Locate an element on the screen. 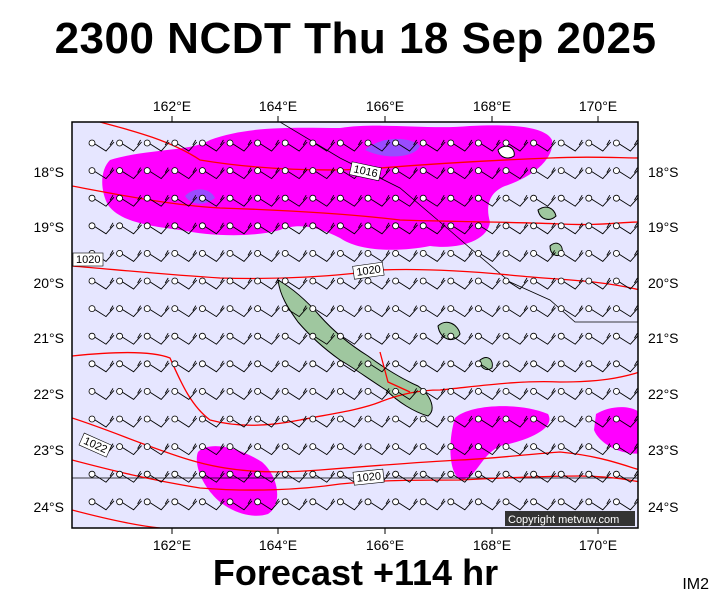  longitude-ticks-bottom: 162°E 164°E 166°E 168°E 170°E is located at coordinates (385, 540).